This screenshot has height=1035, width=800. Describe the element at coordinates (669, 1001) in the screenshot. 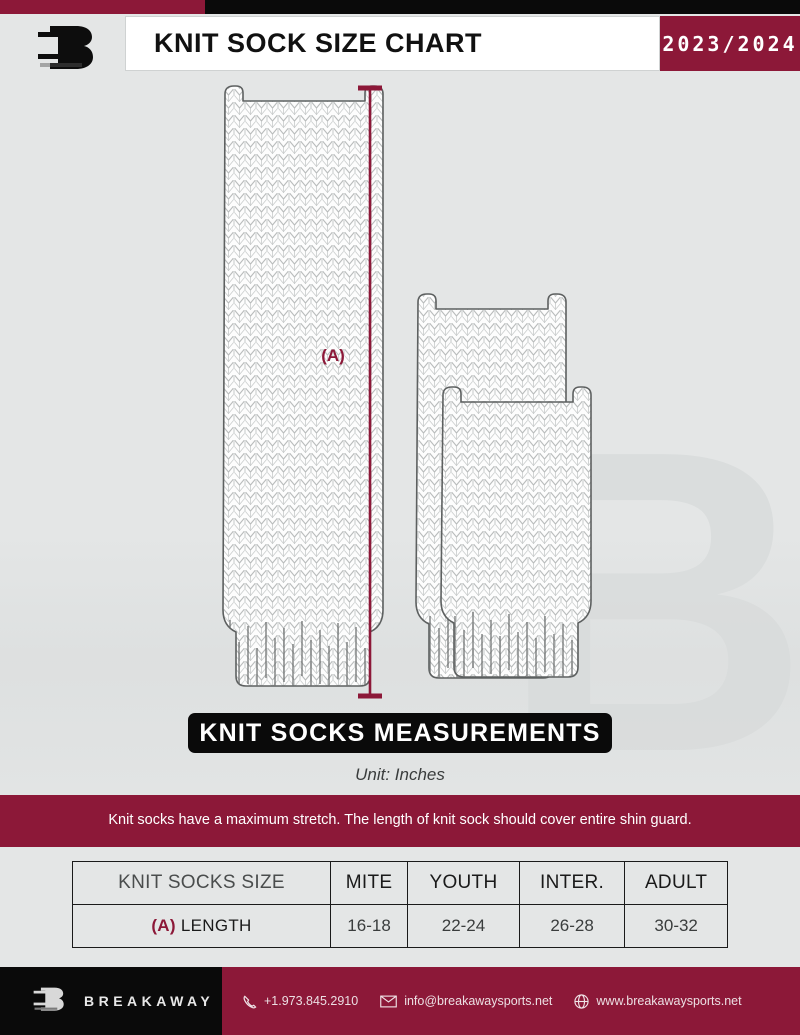

I see `footer-website-text: www.breakawaysports.net` at that location.